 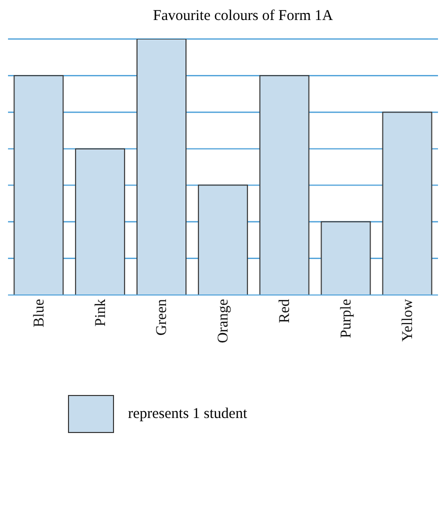 What do you see at coordinates (100, 312) in the screenshot?
I see `x-tick-label: Pink` at bounding box center [100, 312].